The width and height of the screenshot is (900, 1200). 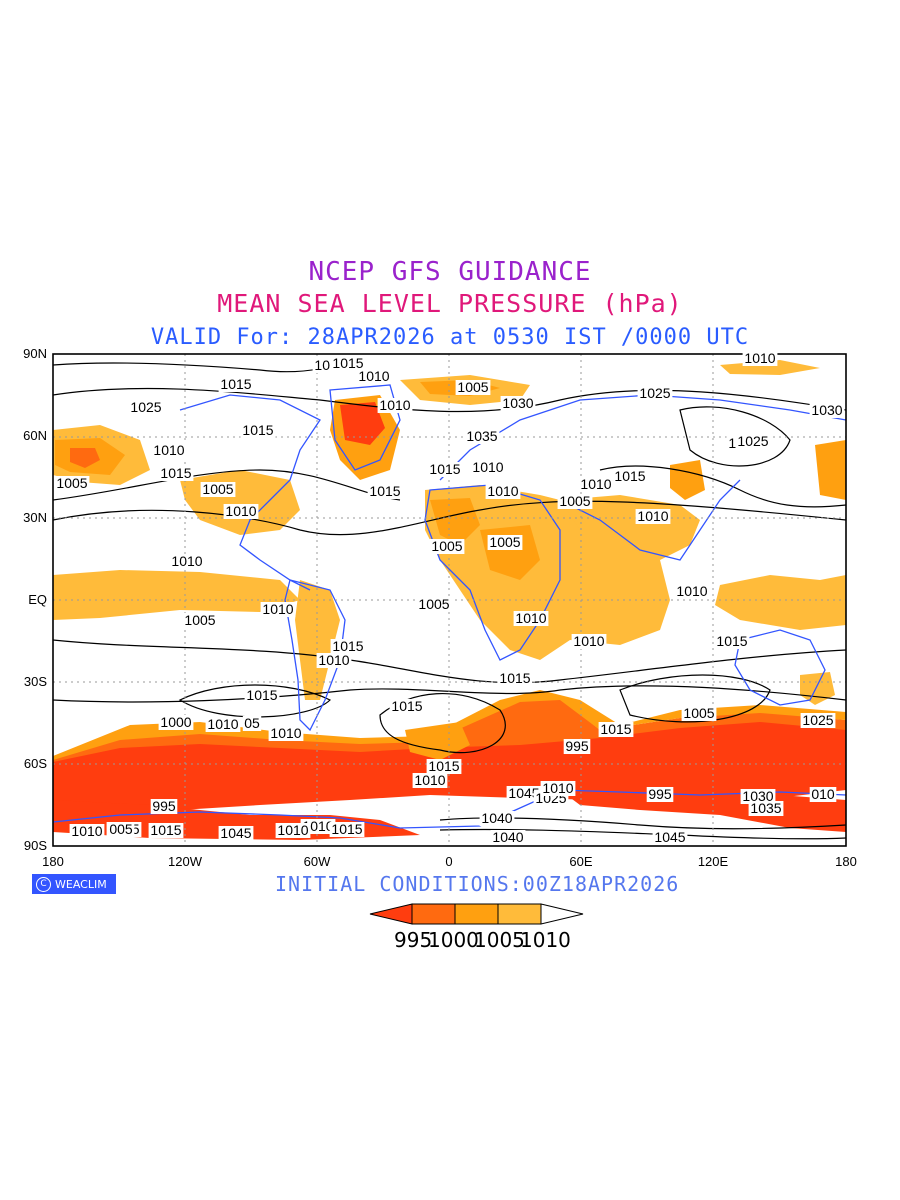 I want to click on coastline-antarctica, so click(x=449, y=809).